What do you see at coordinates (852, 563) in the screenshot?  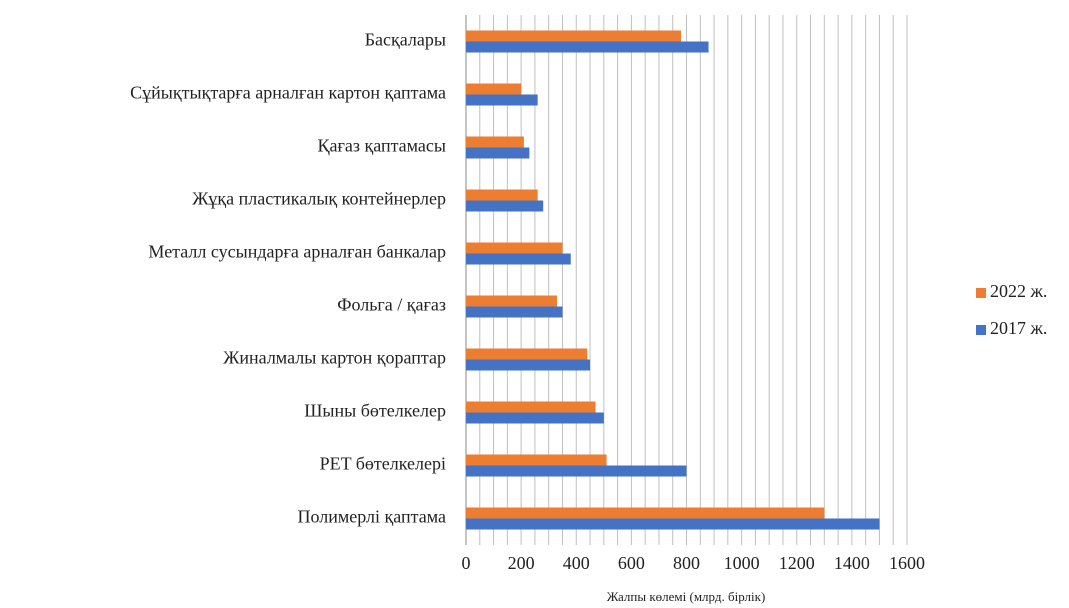 I see `x-tick-label: 1400` at bounding box center [852, 563].